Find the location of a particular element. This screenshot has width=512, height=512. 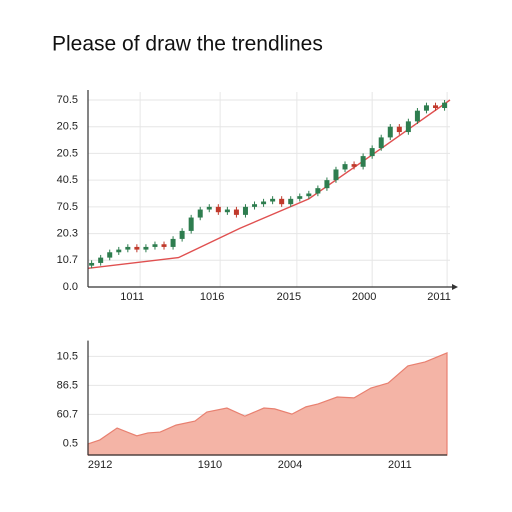

y-tick-label: 10.5 is located at coordinates (67, 356).